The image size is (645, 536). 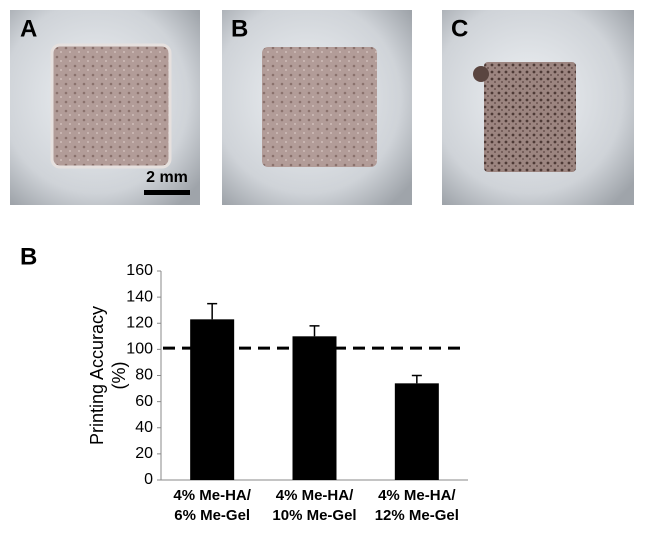 I want to click on y-tick-label: 120, so click(x=139, y=322).